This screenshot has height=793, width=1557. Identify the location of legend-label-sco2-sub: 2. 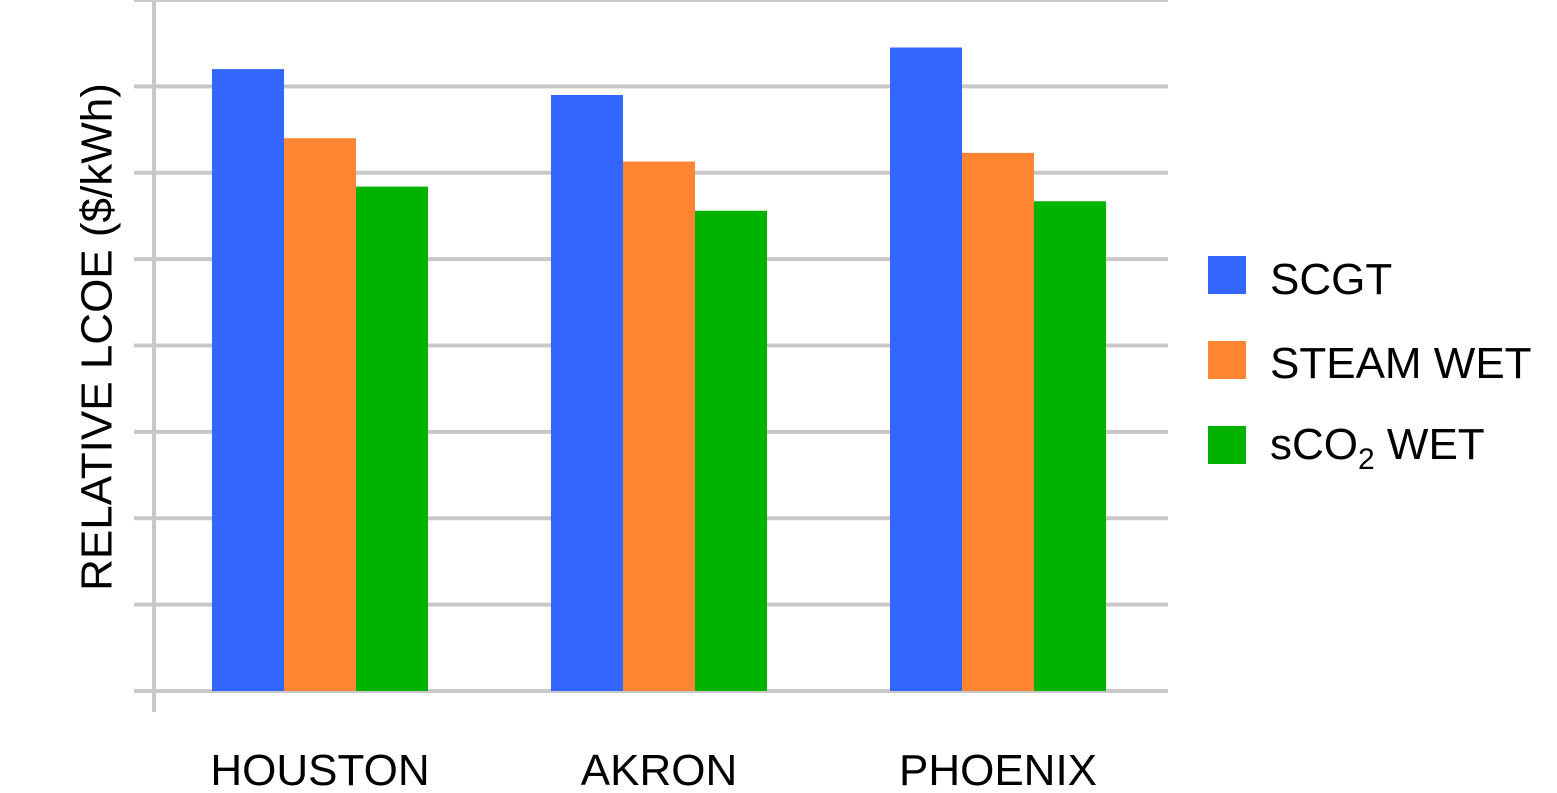
(1366, 459).